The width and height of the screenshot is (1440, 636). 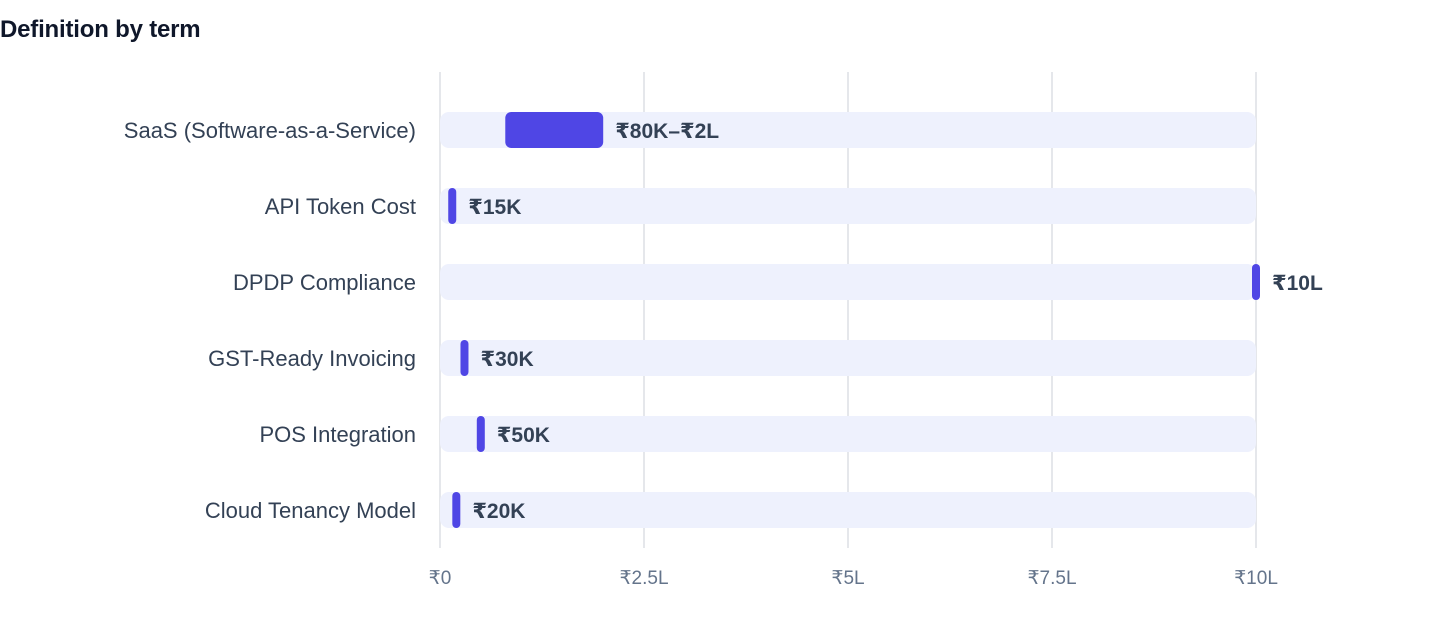 What do you see at coordinates (494, 207) in the screenshot?
I see `data-label: ₹15K` at bounding box center [494, 207].